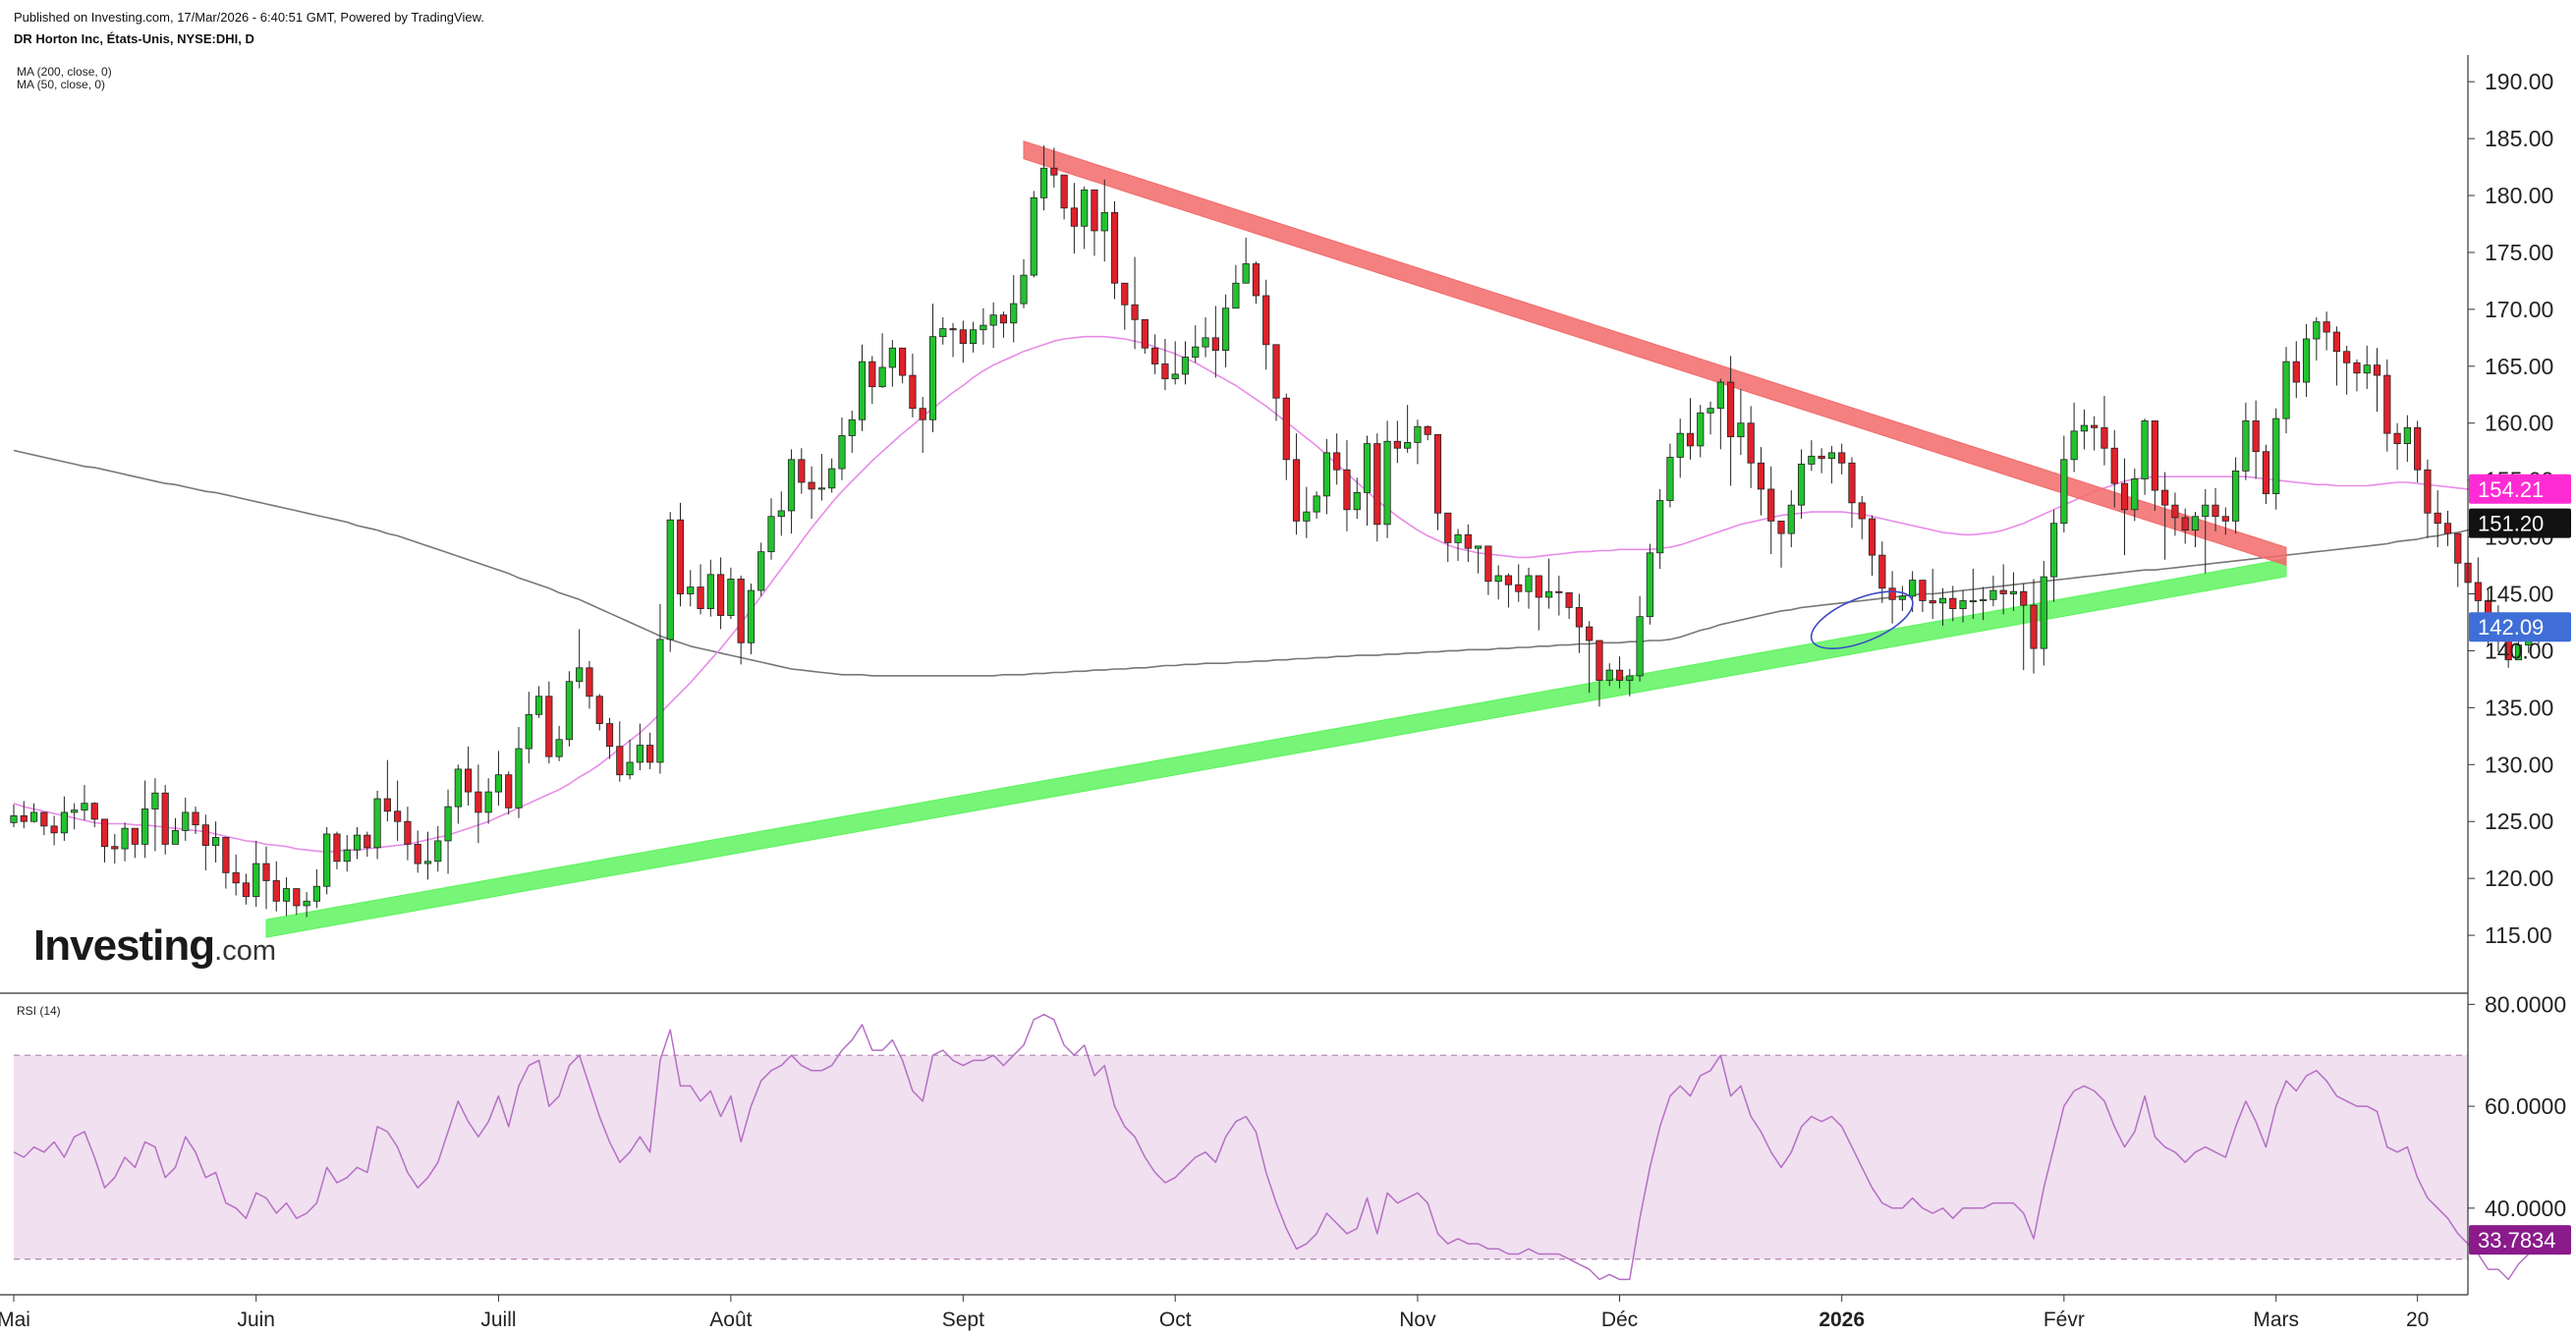 This screenshot has height=1338, width=2576. I want to click on time-tick-label: Oct, so click(1175, 1320).